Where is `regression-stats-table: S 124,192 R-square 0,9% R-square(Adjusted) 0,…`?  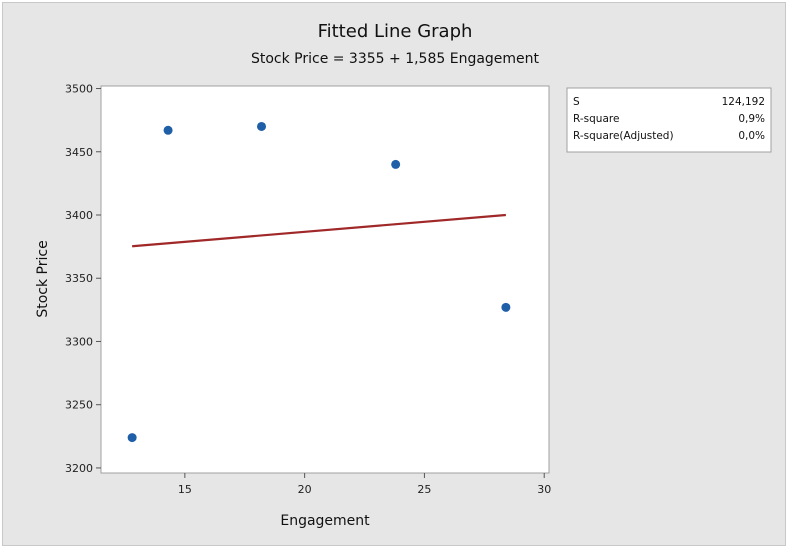
regression-stats-table: S 124,192 R-square 0,9% R-square(Adjusted) 0,… is located at coordinates (669, 120).